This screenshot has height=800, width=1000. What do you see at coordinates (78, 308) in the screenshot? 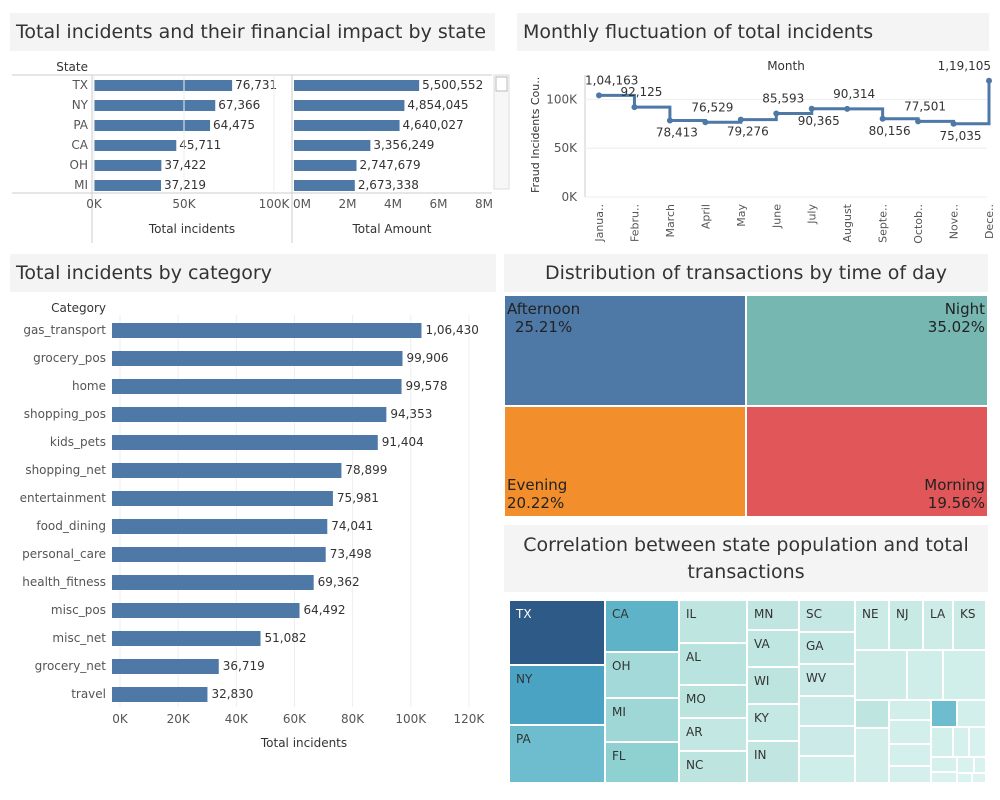
I see `category-row-header: Category` at bounding box center [78, 308].